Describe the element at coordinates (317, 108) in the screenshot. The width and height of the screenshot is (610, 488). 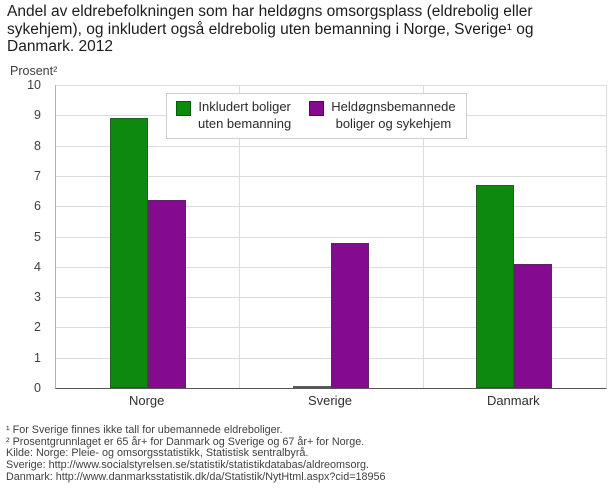
I see `legend-swatch-2-icon` at that location.